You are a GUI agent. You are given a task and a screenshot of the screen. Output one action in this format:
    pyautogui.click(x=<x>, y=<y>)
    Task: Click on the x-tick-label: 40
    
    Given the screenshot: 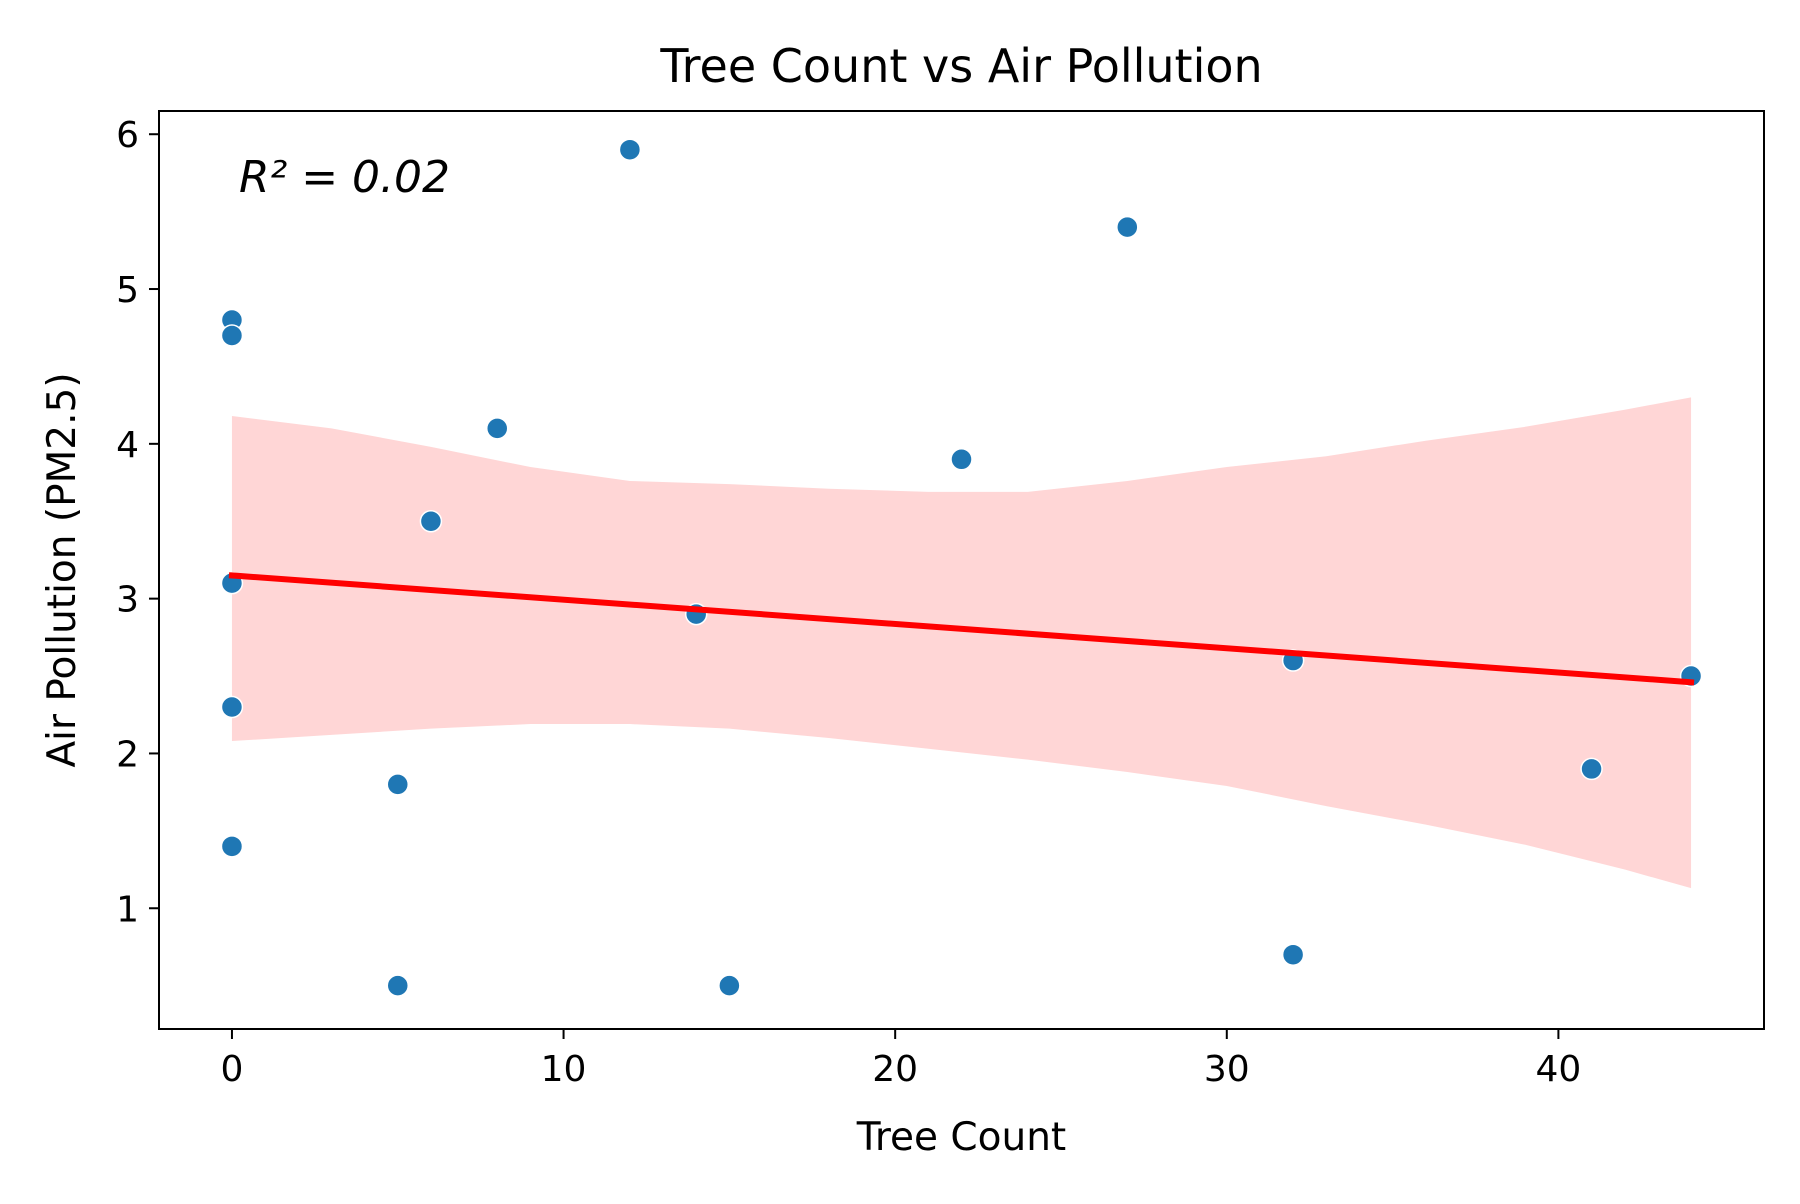 What is the action you would take?
    pyautogui.click(x=1558, y=1069)
    